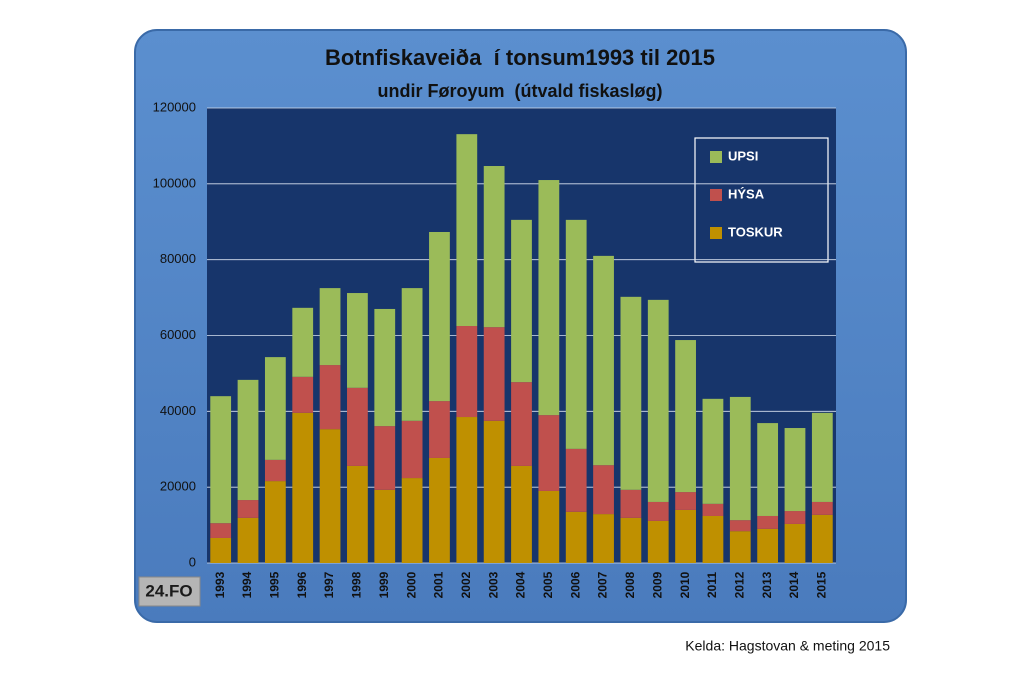 The width and height of the screenshot is (1024, 680). I want to click on logo: 24.FO, so click(168, 590).